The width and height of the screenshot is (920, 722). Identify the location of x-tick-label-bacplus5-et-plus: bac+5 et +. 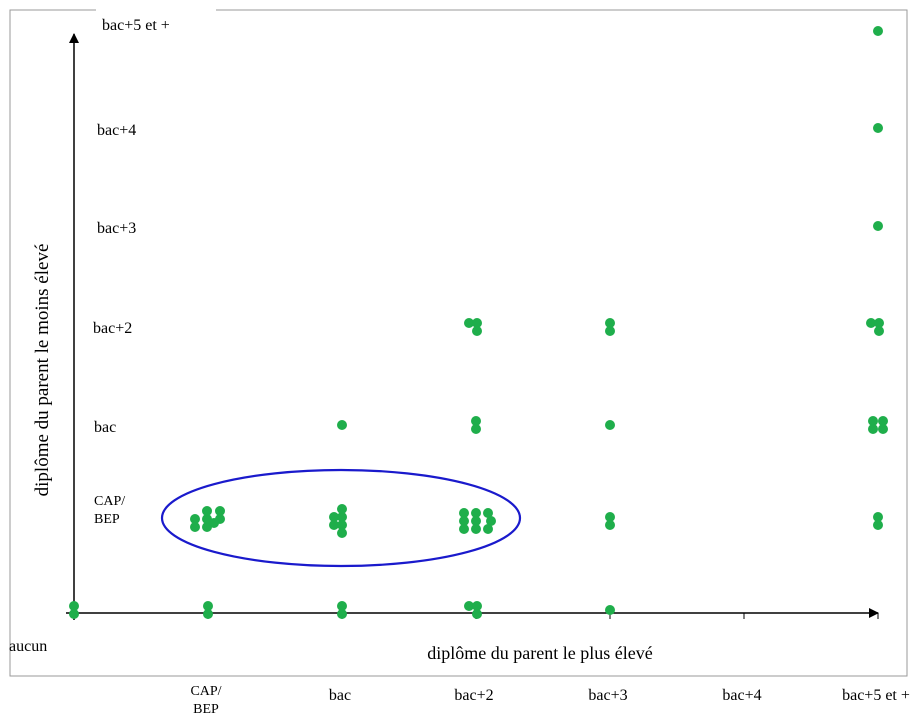
(876, 695).